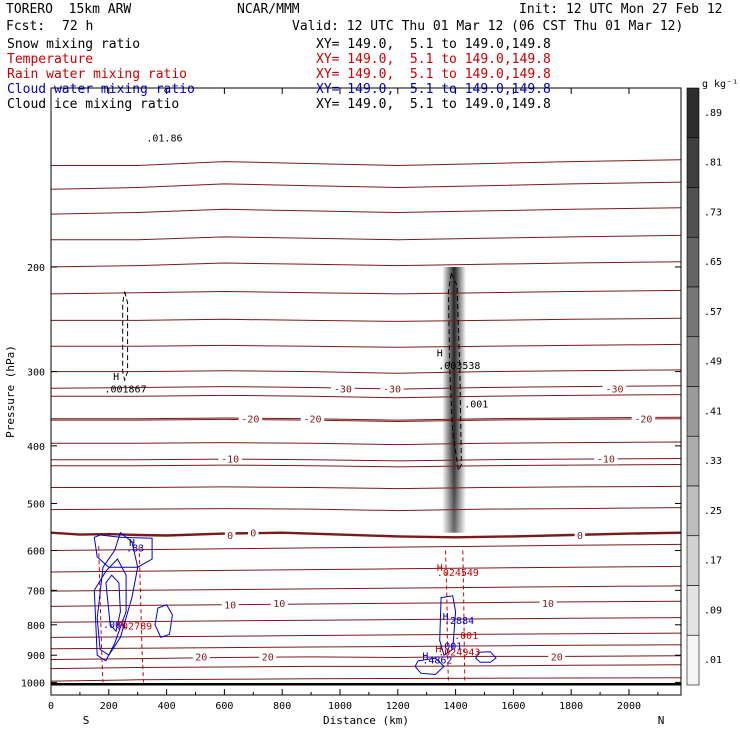 The width and height of the screenshot is (740, 740). What do you see at coordinates (713, 561) in the screenshot?
I see `colorbar-label: .17` at bounding box center [713, 561].